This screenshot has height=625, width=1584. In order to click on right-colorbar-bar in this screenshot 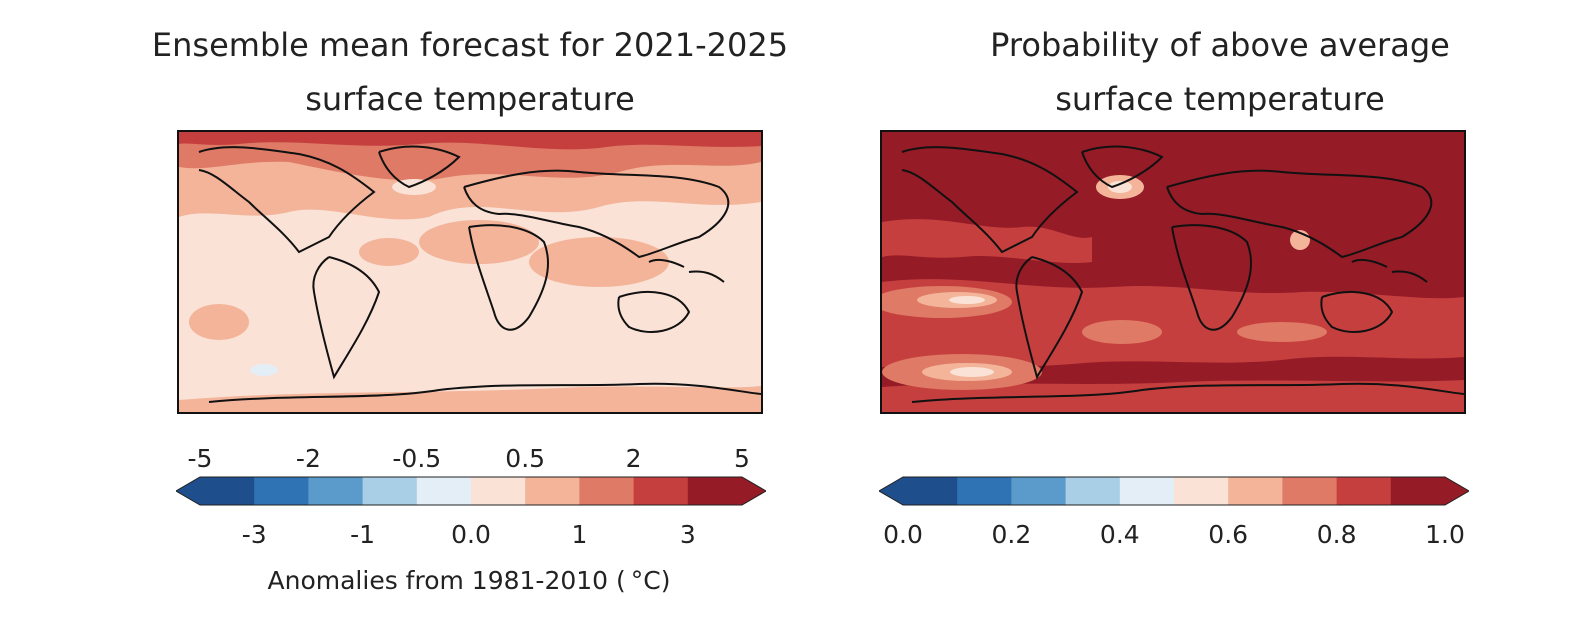, I will do `click(1174, 491)`.